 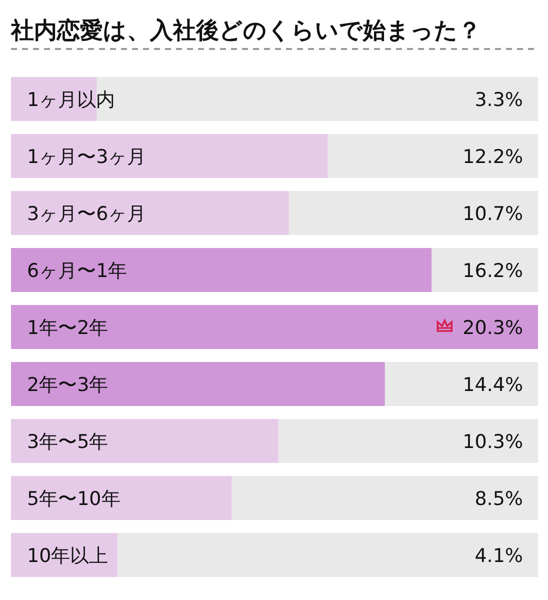 What do you see at coordinates (73, 499) in the screenshot?
I see `y-tick-label: 5年〜10年` at bounding box center [73, 499].